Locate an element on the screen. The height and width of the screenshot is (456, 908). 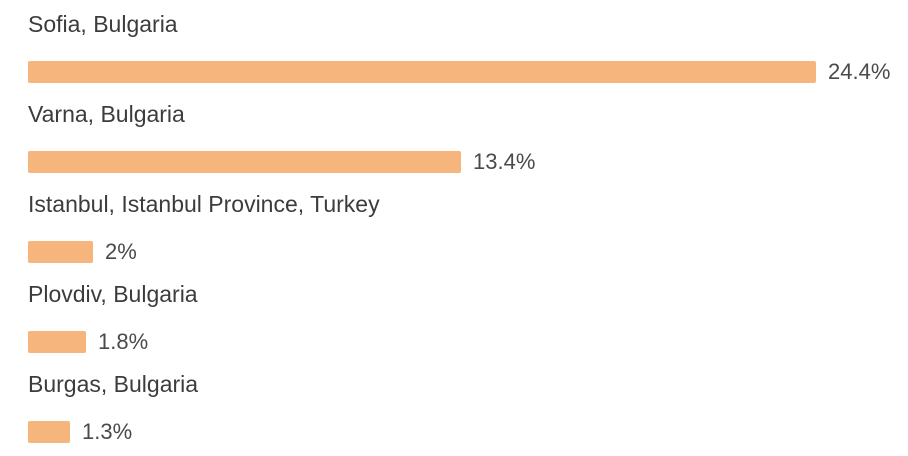
value-label: 13.4% is located at coordinates (504, 161).